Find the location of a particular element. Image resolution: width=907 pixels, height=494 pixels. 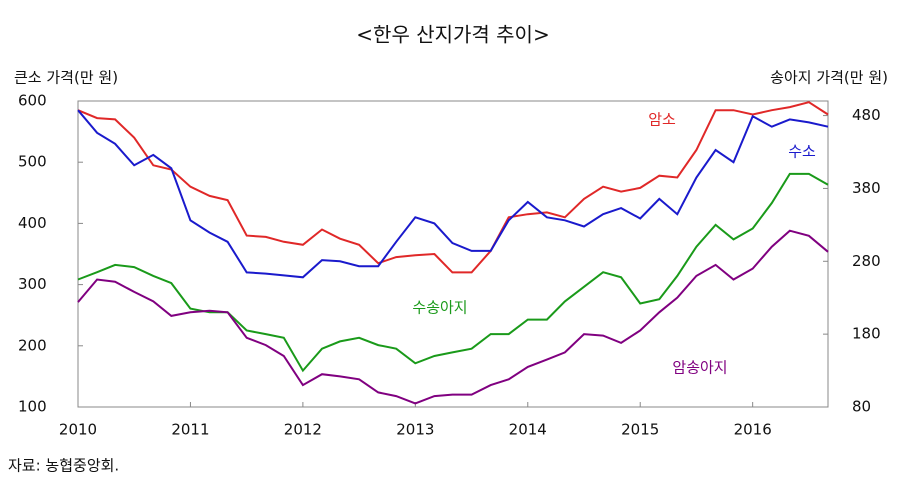

series-label: 수송아지 is located at coordinates (439, 308).